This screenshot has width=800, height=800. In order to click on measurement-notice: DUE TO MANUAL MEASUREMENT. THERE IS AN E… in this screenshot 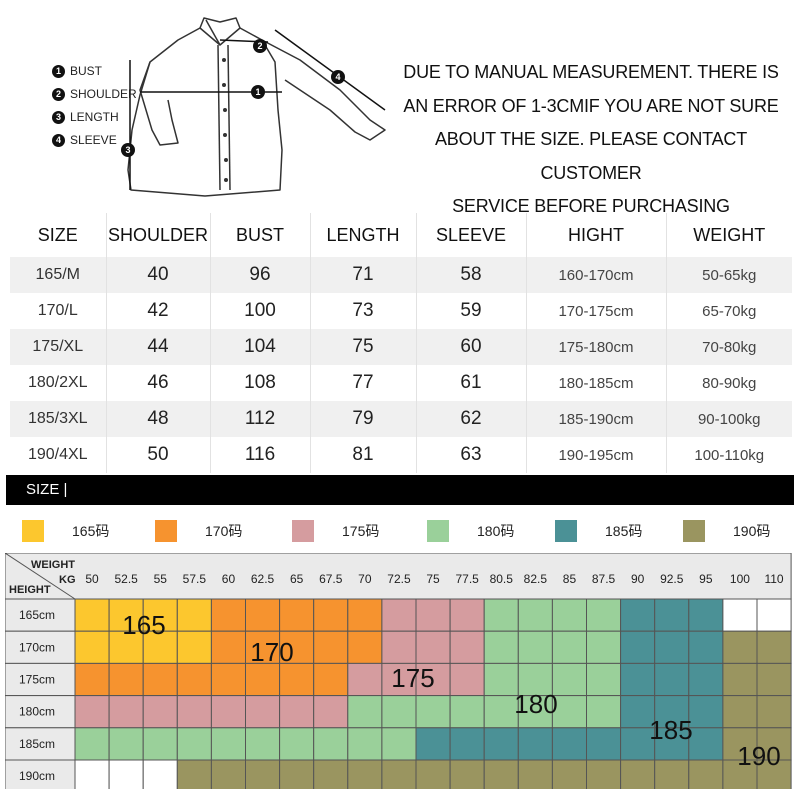, I will do `click(591, 140)`.